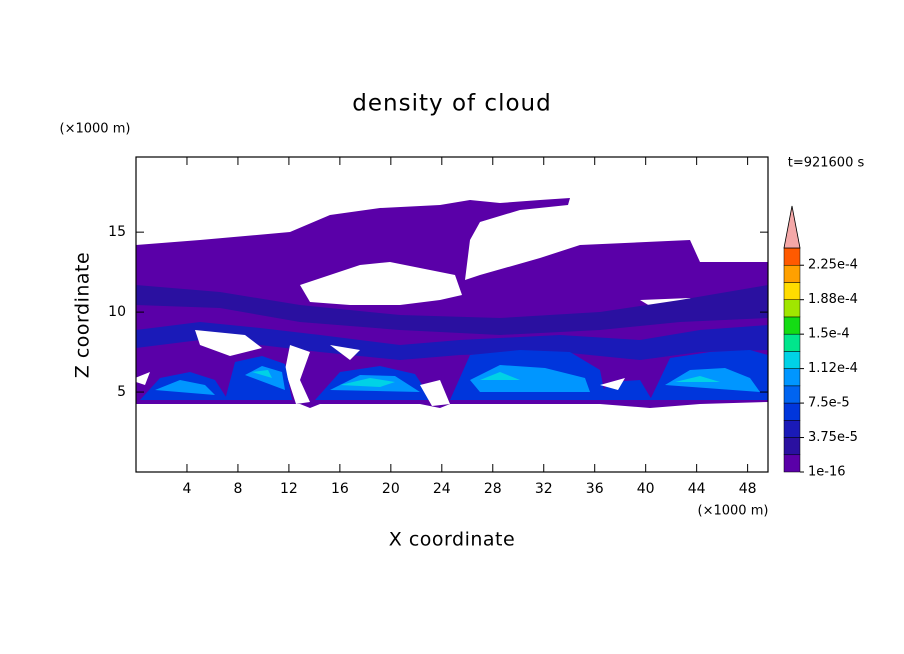  I want to click on colorbar-tick-label: 1e-16, so click(827, 472).